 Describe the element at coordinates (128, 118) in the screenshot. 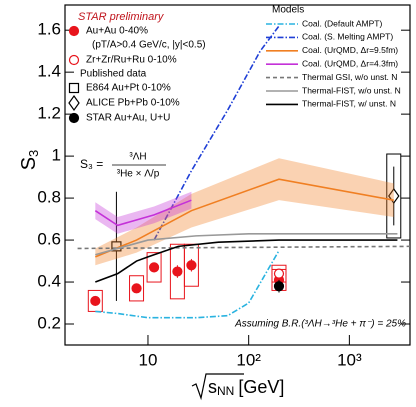

I see `legend-label: STAR Au+Au, U+U` at that location.